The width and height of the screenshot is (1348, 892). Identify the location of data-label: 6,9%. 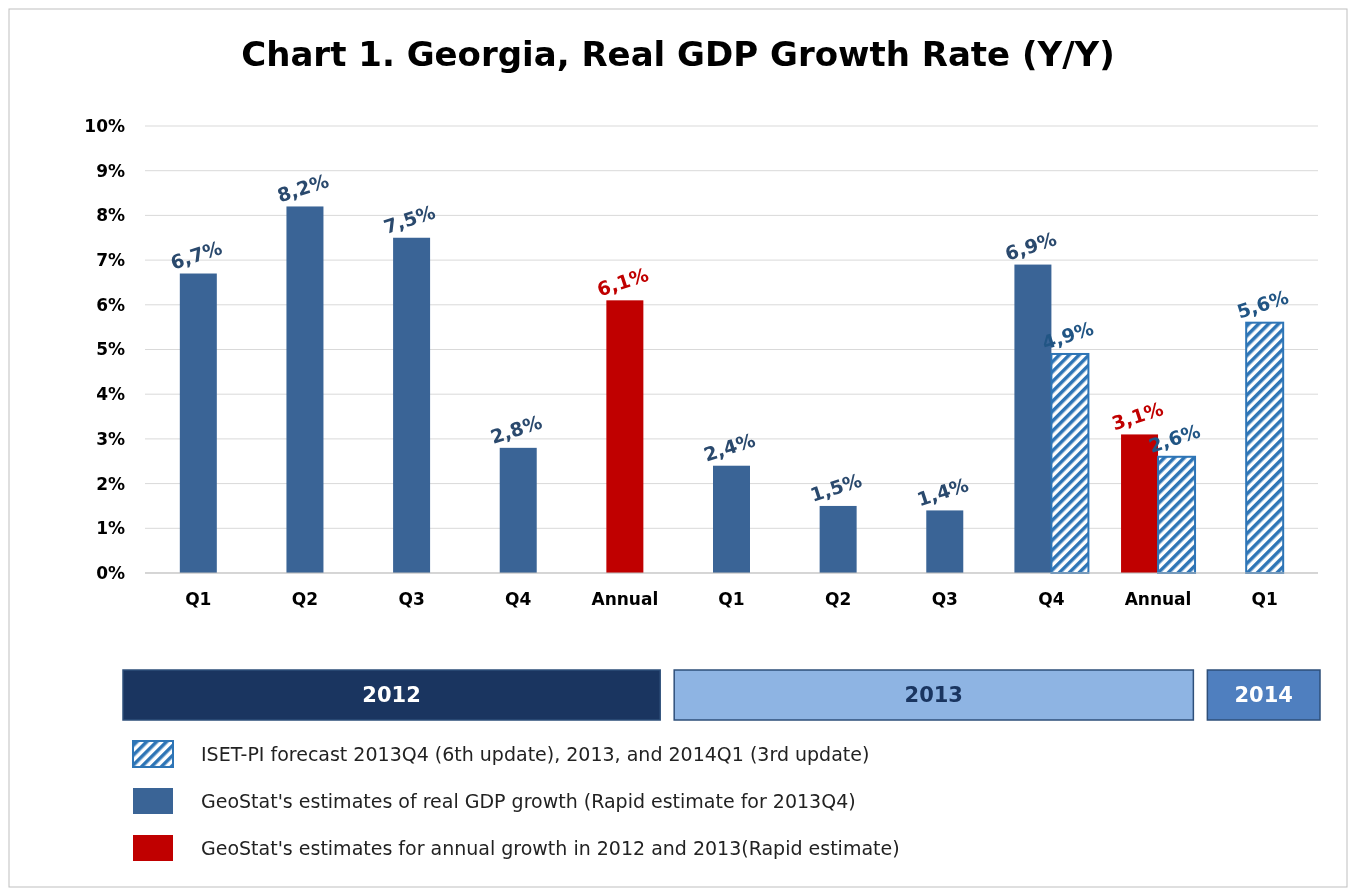
(1031, 246).